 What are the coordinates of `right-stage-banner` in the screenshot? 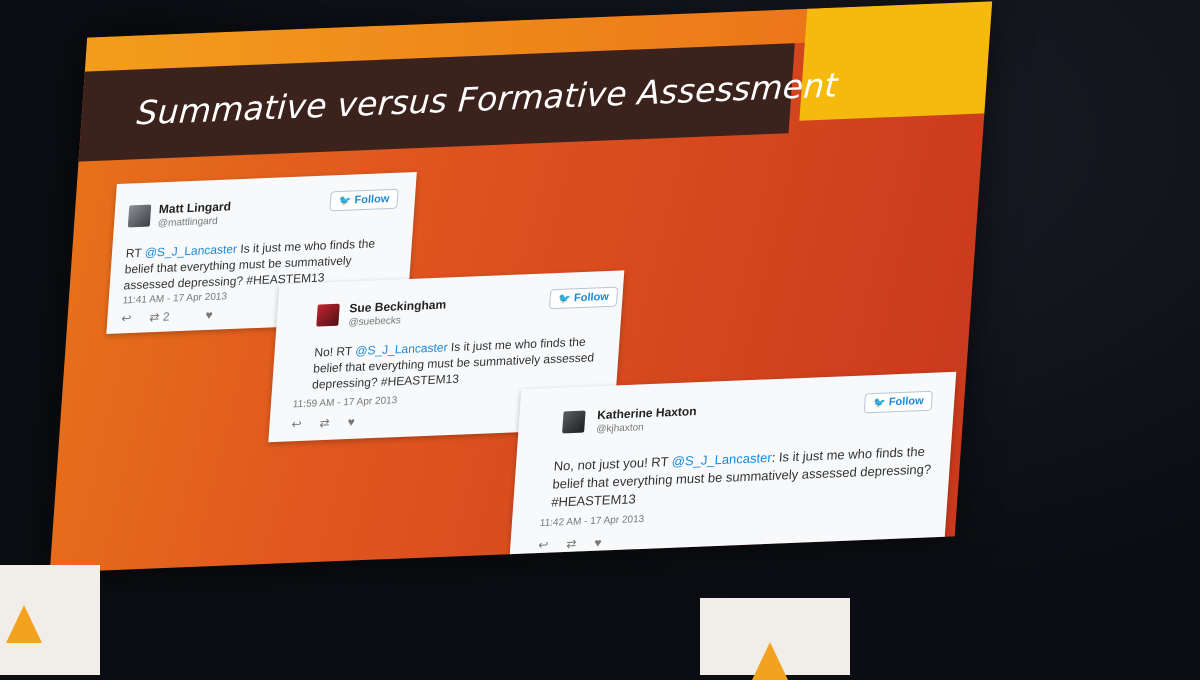 It's located at (775, 639).